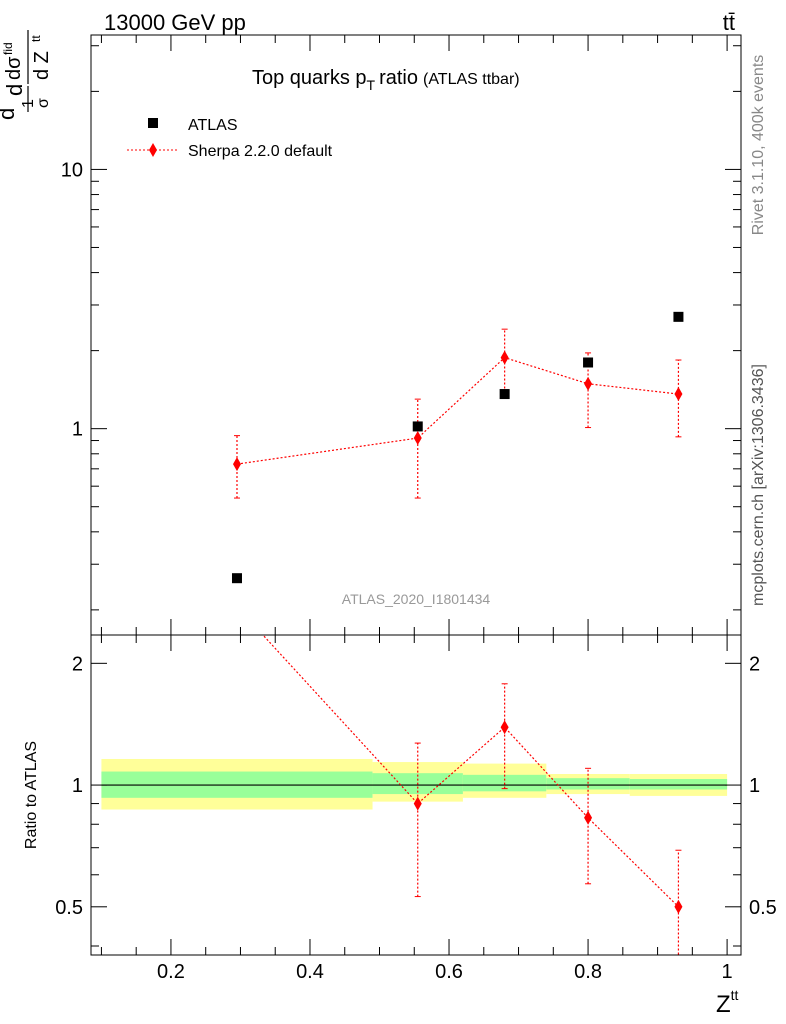 The height and width of the screenshot is (1024, 786). Describe the element at coordinates (588, 972) in the screenshot. I see `x-tick-label: 0.8` at that location.